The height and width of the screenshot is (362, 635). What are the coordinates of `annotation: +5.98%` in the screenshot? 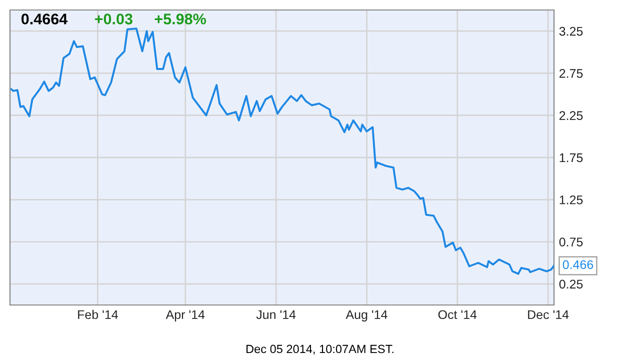 It's located at (180, 19).